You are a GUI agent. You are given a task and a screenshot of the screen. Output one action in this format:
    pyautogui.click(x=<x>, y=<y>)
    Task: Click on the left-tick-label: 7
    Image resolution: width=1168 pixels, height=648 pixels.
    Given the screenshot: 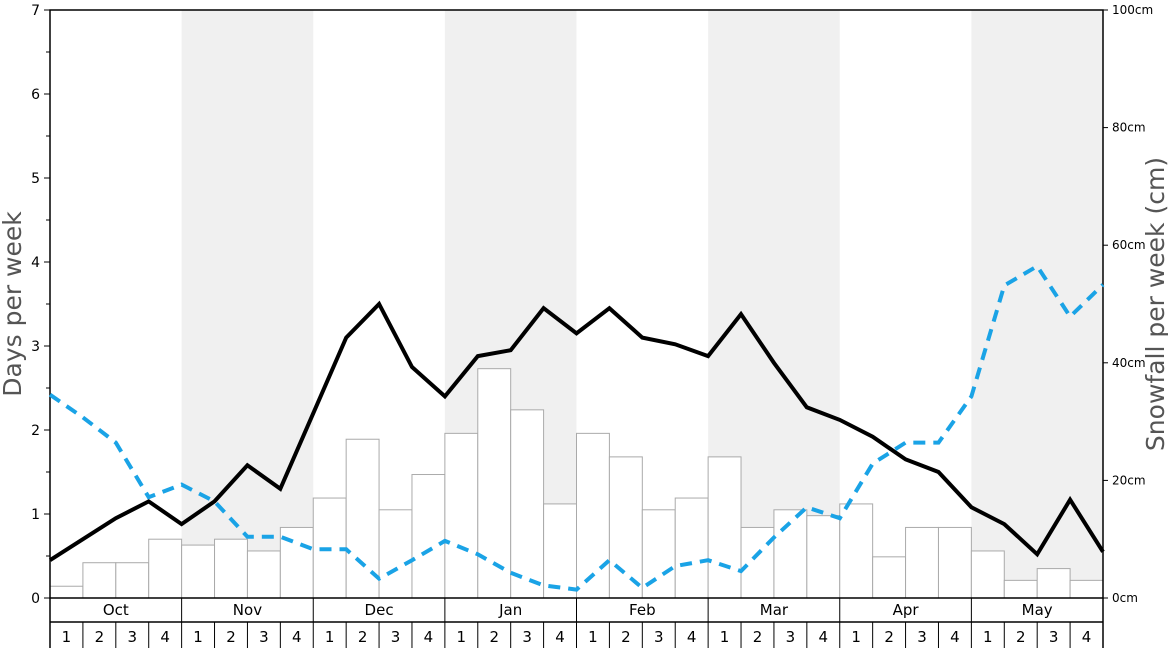 What is the action you would take?
    pyautogui.click(x=35, y=11)
    